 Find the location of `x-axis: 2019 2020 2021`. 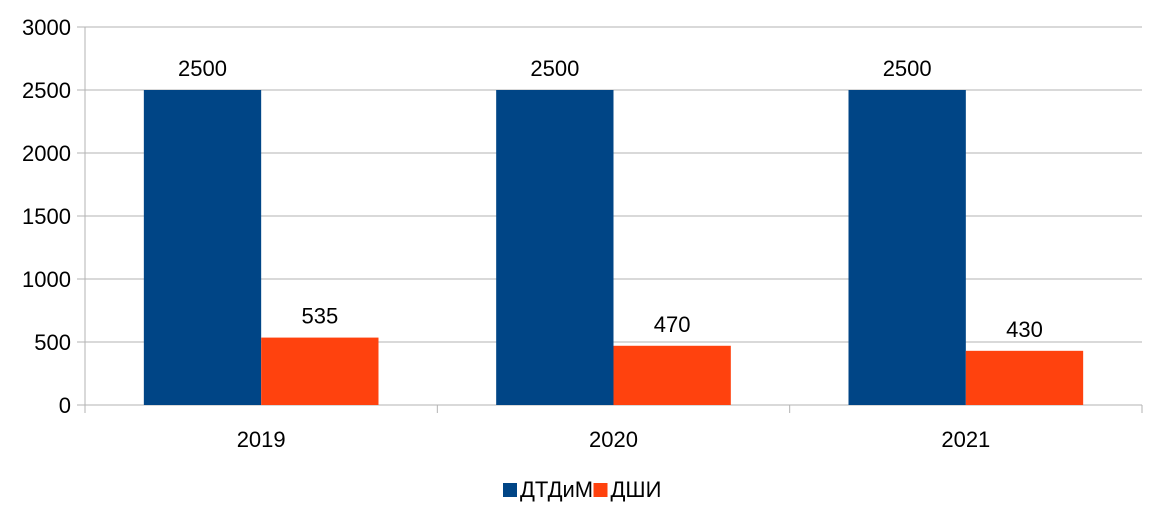

x-axis: 2019 2020 2021 is located at coordinates (613, 428).